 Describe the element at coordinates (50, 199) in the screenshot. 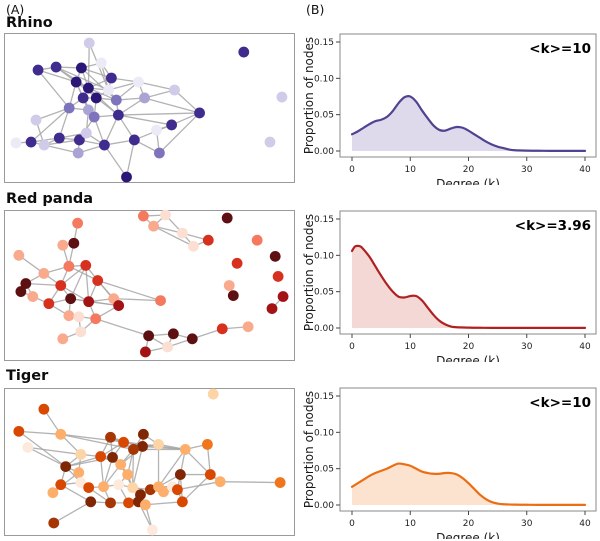

I see `network-title-red-panda: Red panda` at that location.